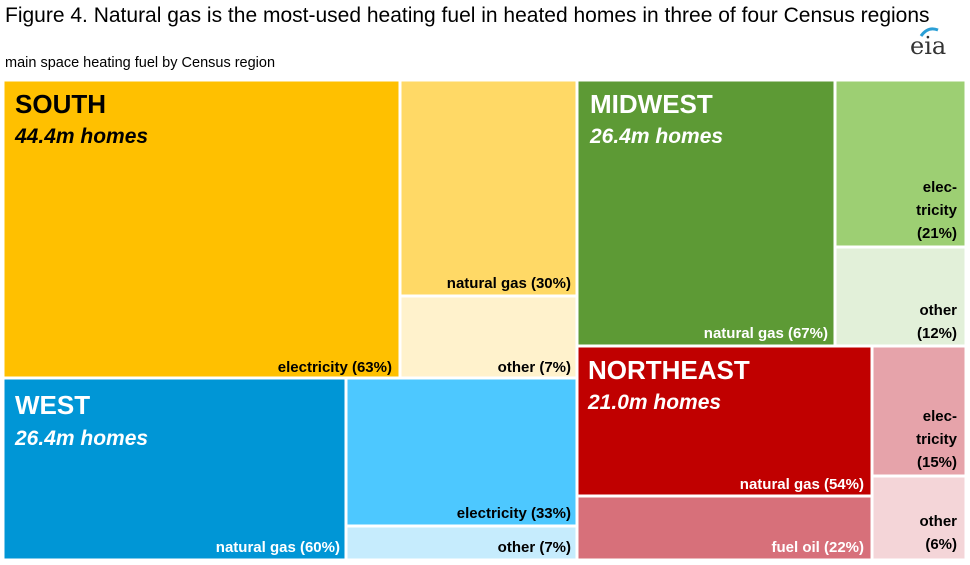 This screenshot has width=970, height=565. I want to click on northeast-homes-label: 21.0m homes, so click(654, 402).